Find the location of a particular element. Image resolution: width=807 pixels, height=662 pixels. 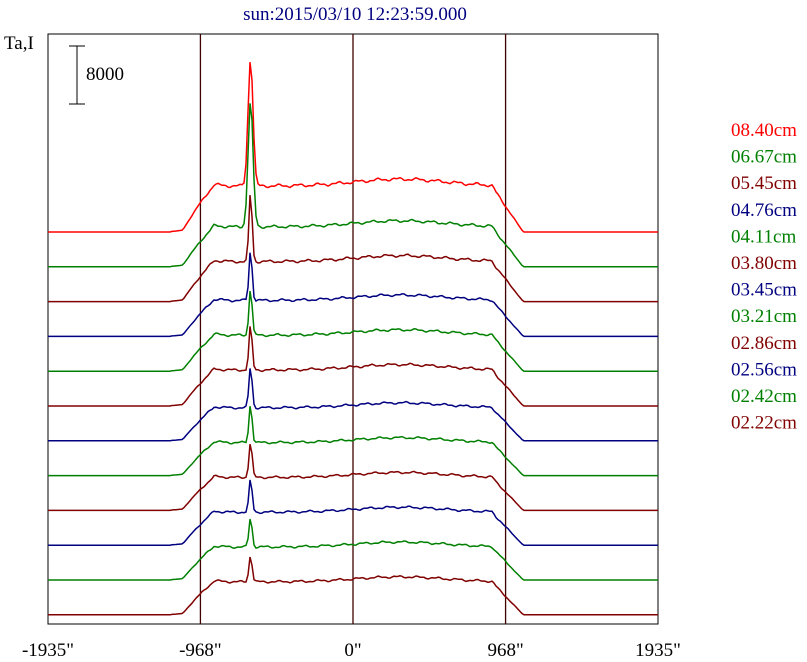

legend-entry-2: 05.45cm is located at coordinates (764, 183).